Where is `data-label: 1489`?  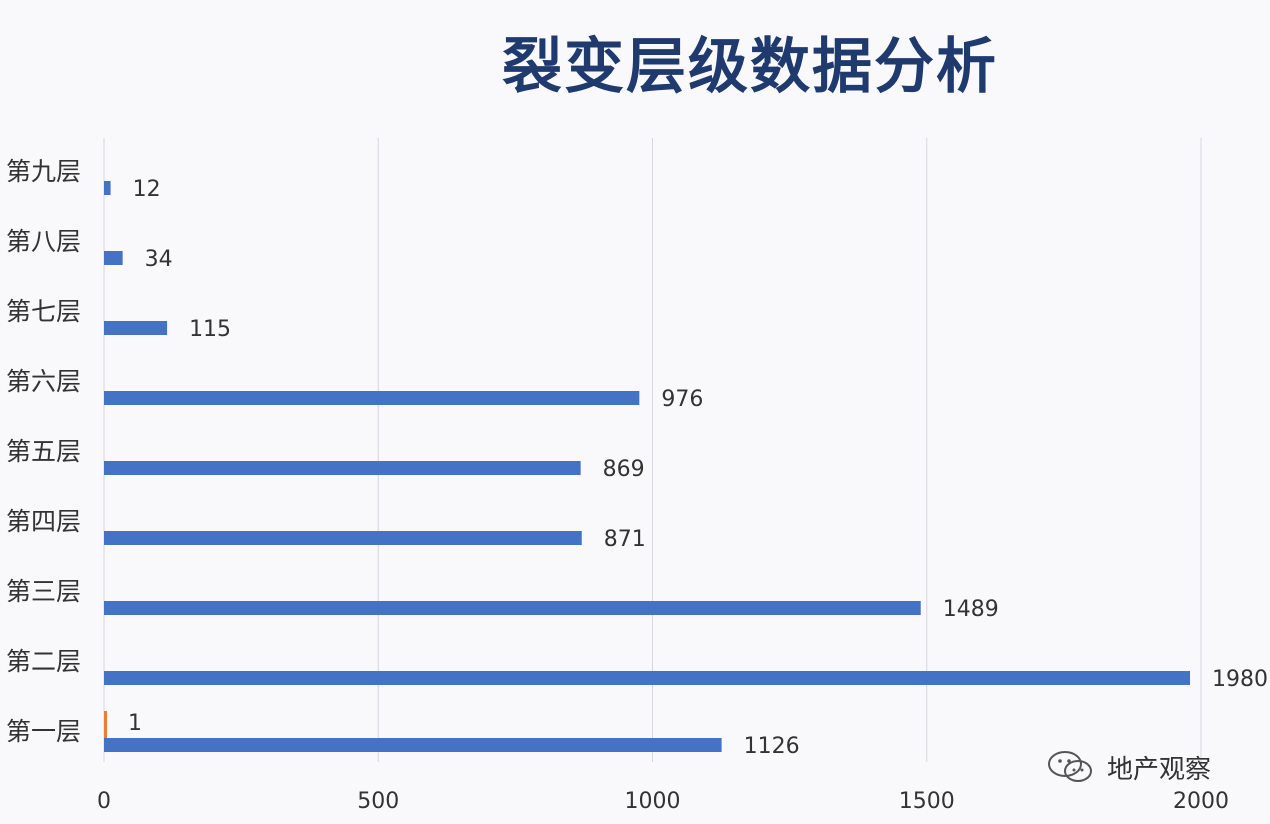
data-label: 1489 is located at coordinates (971, 609).